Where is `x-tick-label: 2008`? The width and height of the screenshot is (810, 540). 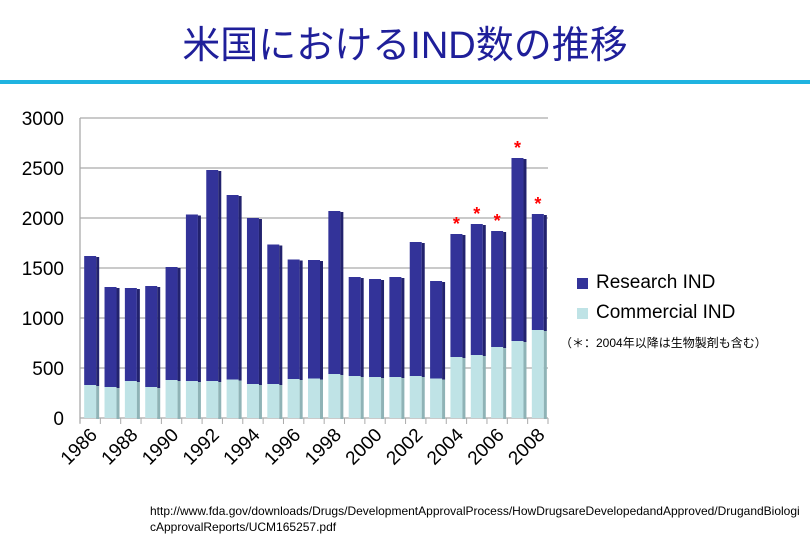 x-tick-label: 2008 is located at coordinates (527, 447).